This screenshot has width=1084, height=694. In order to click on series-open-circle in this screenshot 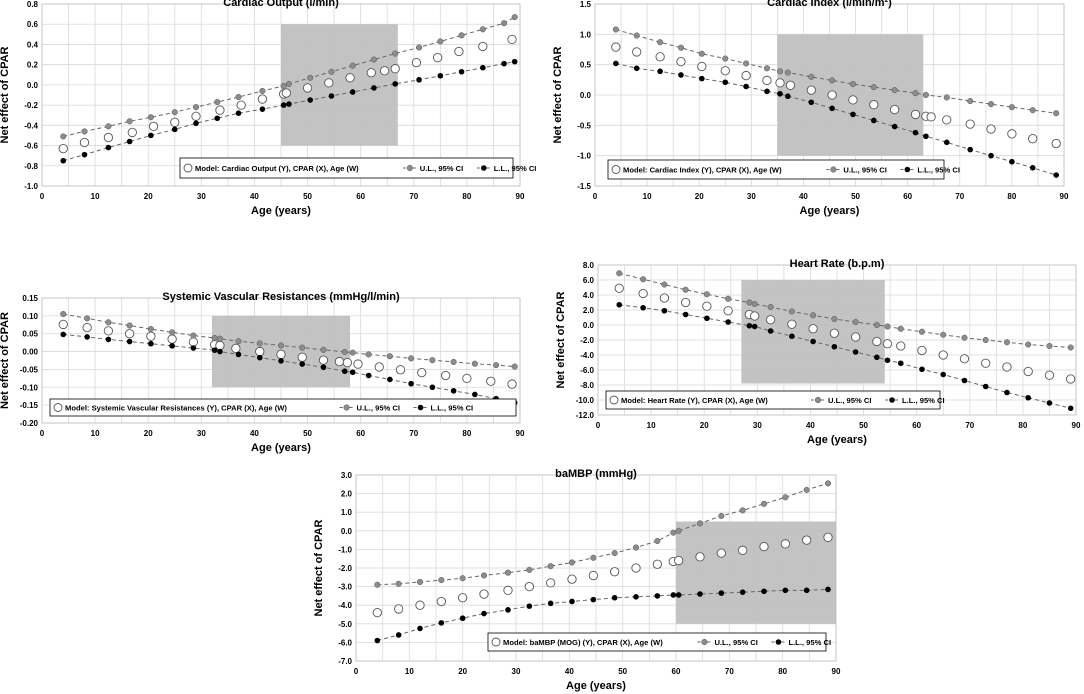, I will do `click(287, 94)`.